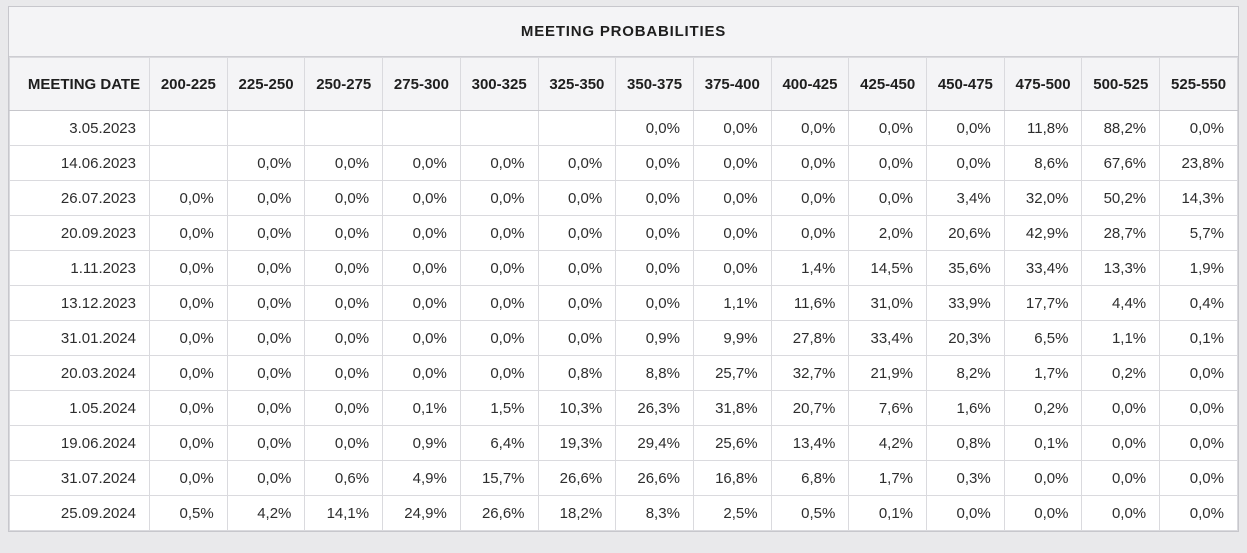 The height and width of the screenshot is (553, 1247). What do you see at coordinates (732, 513) in the screenshot?
I see `probability-cell: 2,5%` at bounding box center [732, 513].